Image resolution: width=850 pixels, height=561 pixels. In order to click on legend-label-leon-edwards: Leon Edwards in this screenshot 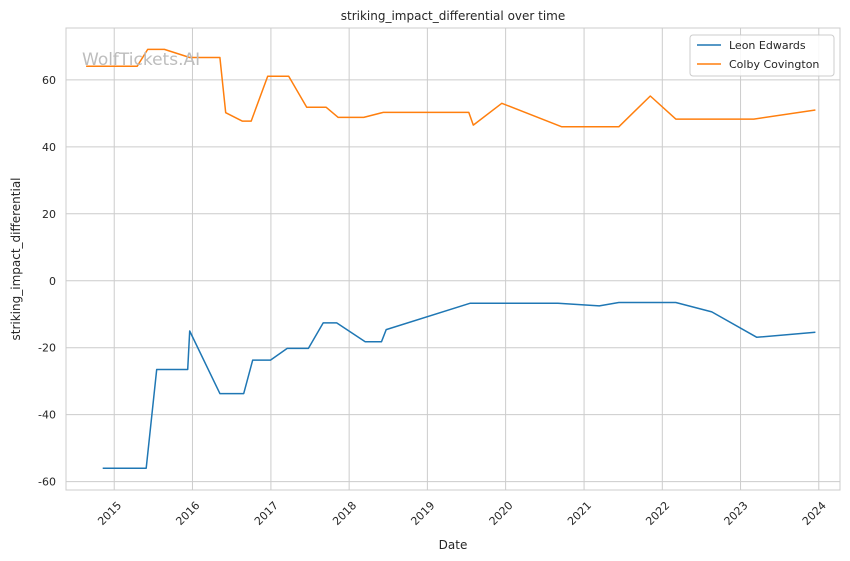, I will do `click(767, 45)`.